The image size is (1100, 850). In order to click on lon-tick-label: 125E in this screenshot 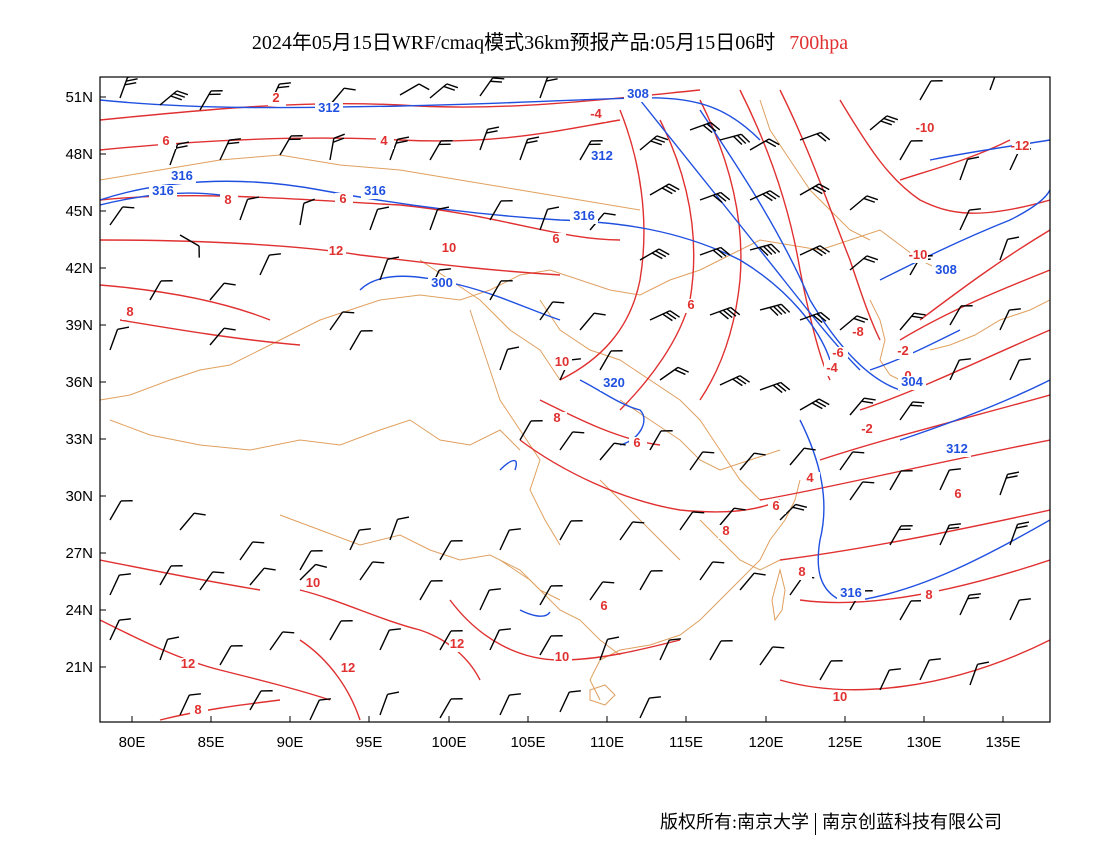, I will do `click(844, 742)`.